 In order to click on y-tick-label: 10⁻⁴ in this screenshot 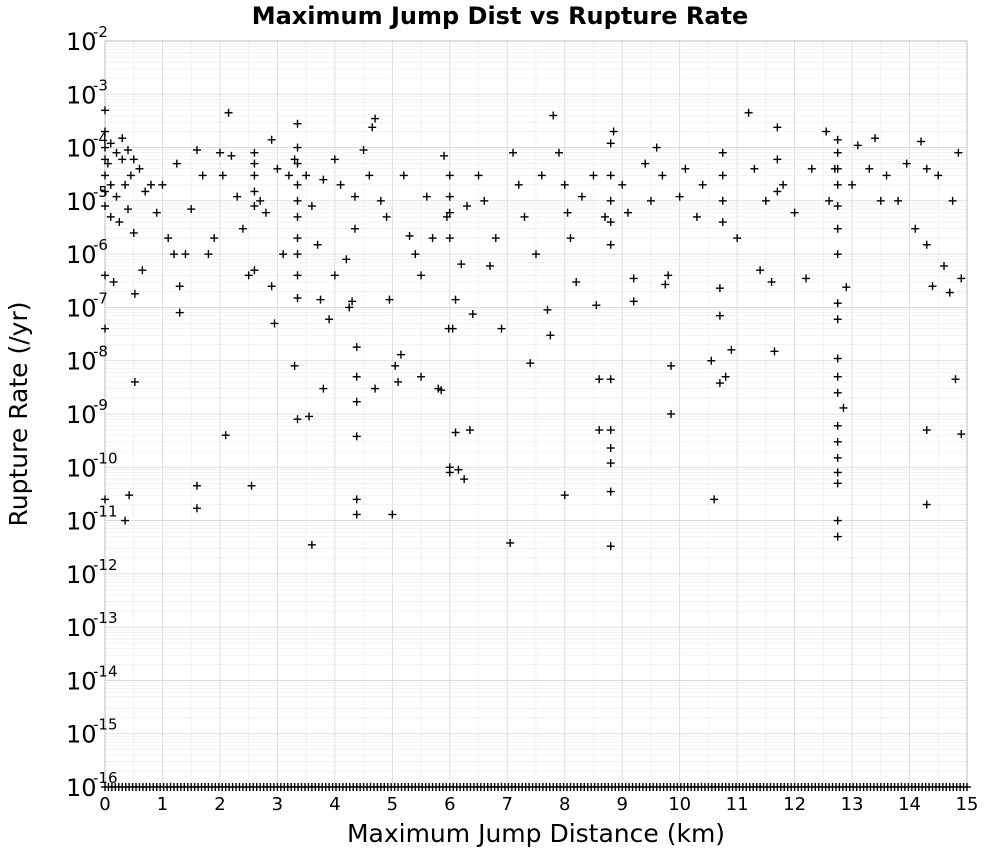, I will do `click(87, 146)`.